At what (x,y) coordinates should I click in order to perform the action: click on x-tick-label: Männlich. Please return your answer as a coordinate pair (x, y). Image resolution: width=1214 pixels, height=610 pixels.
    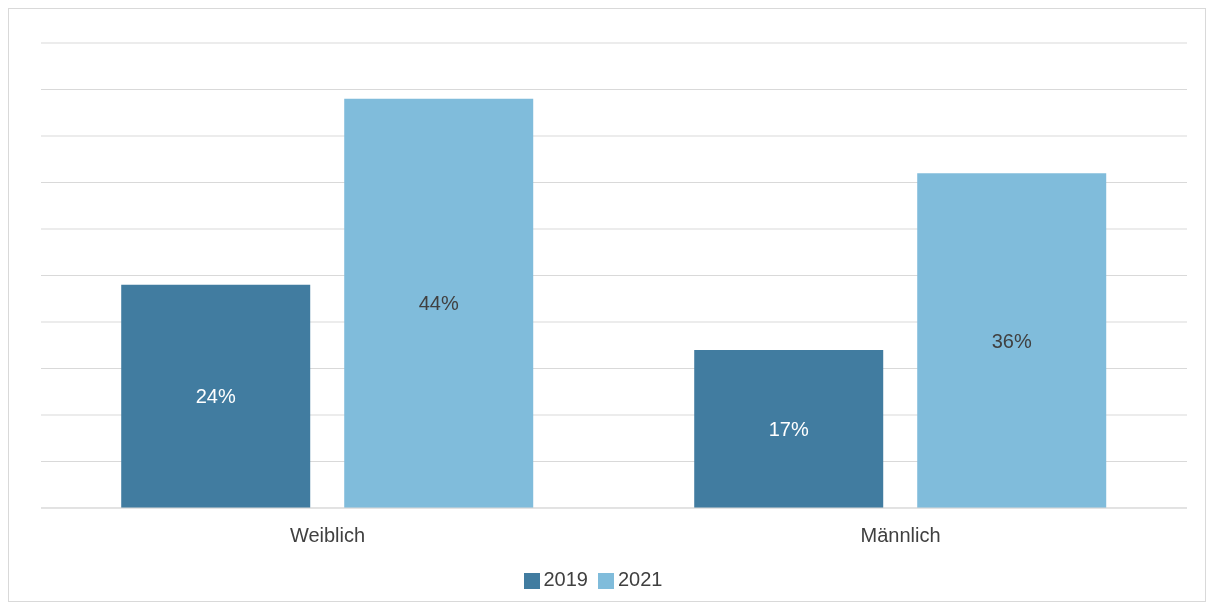
    Looking at the image, I should click on (900, 535).